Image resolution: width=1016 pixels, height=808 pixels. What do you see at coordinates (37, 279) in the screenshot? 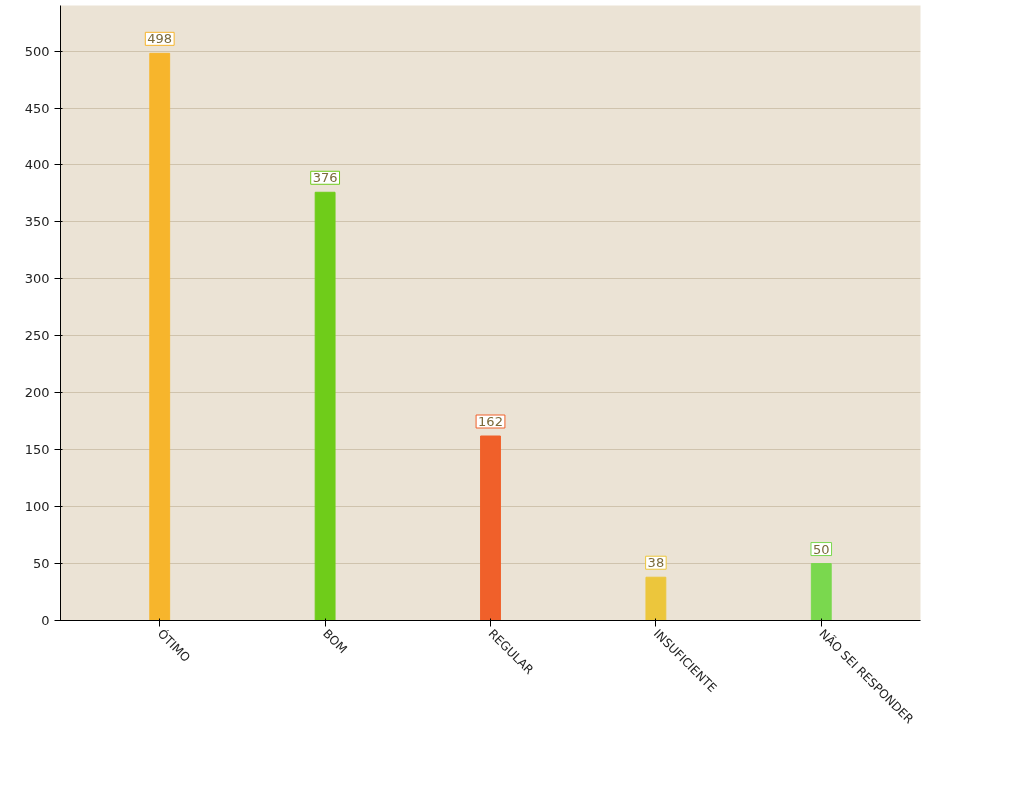
I see `y-tick-label: 300` at bounding box center [37, 279].